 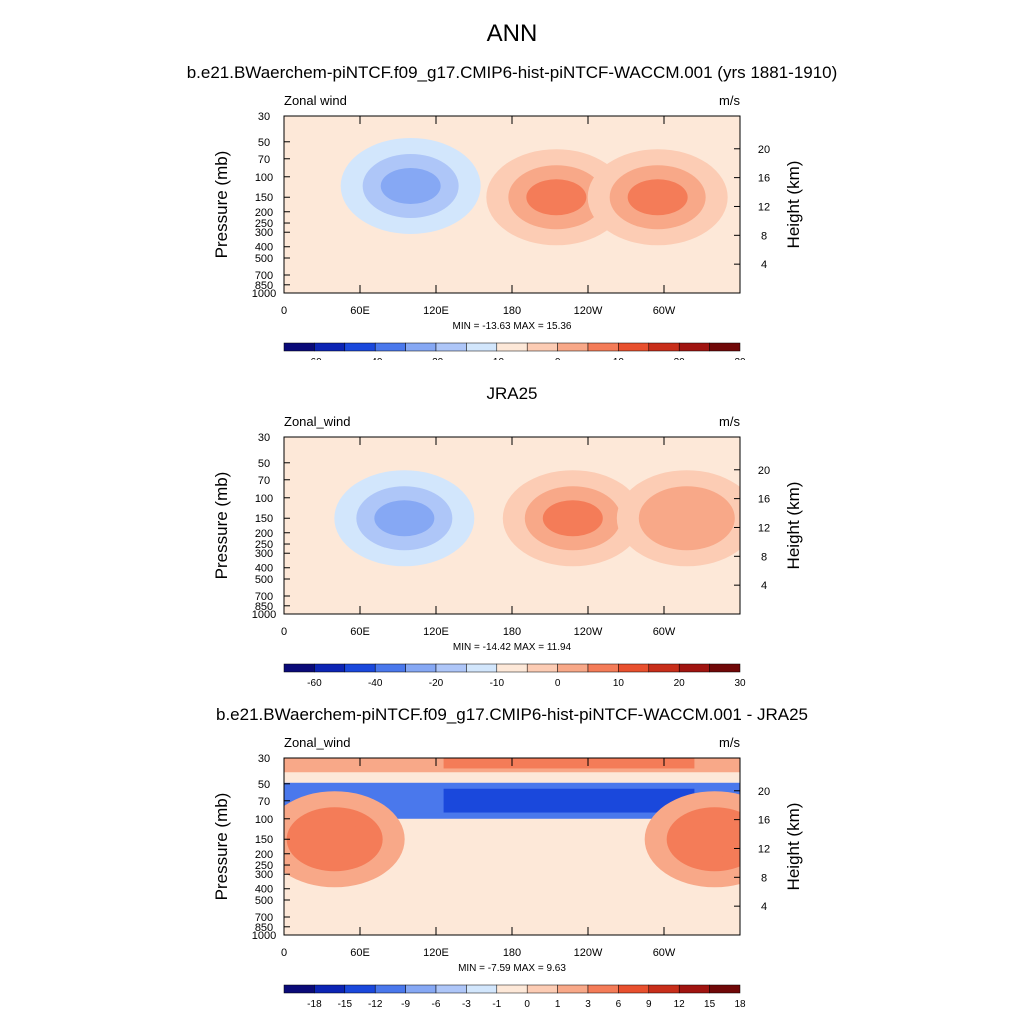 I want to click on colorbar-label: -9, so click(x=405, y=1004).